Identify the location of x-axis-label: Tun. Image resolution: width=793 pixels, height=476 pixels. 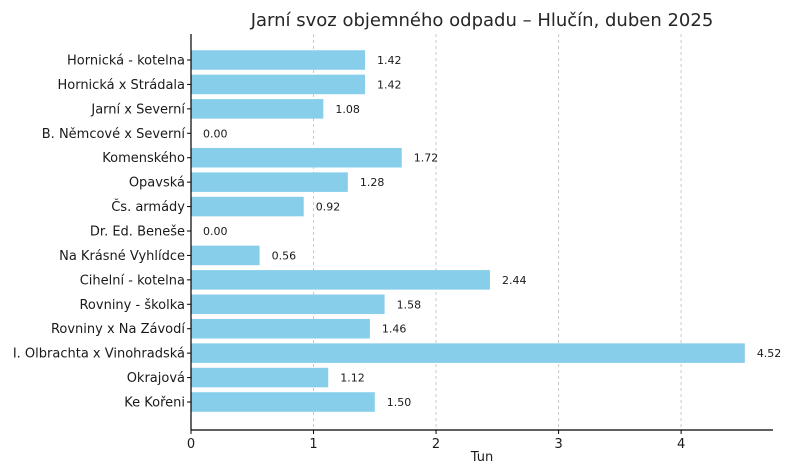
(481, 457).